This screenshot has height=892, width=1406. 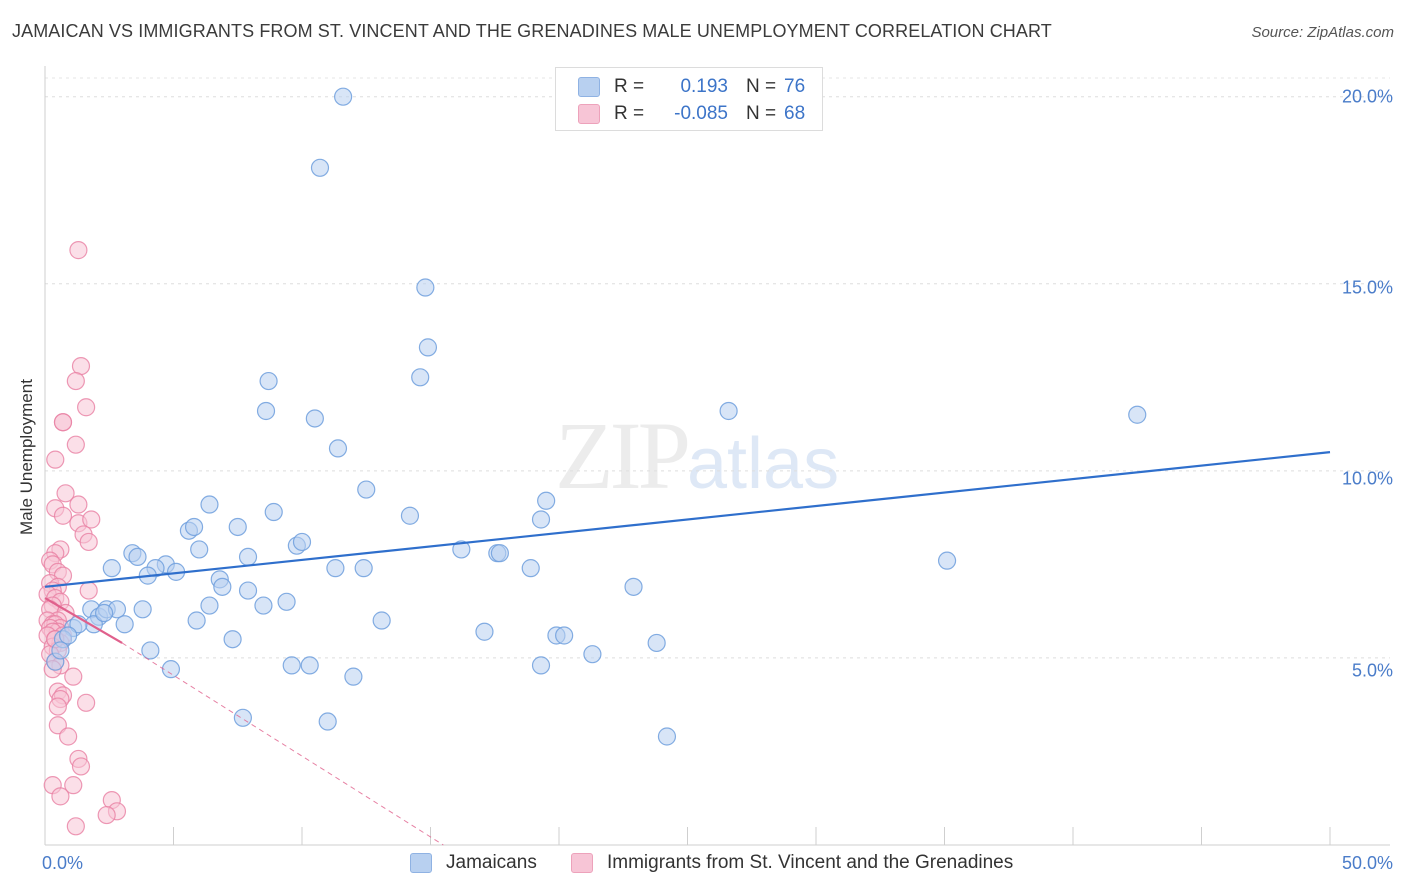 I want to click on legend-r-value: -0.085, so click(x=701, y=113).